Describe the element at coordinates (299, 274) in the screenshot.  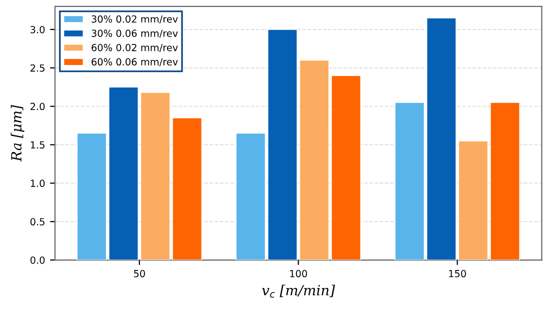
I see `x-tick-label: 100` at that location.